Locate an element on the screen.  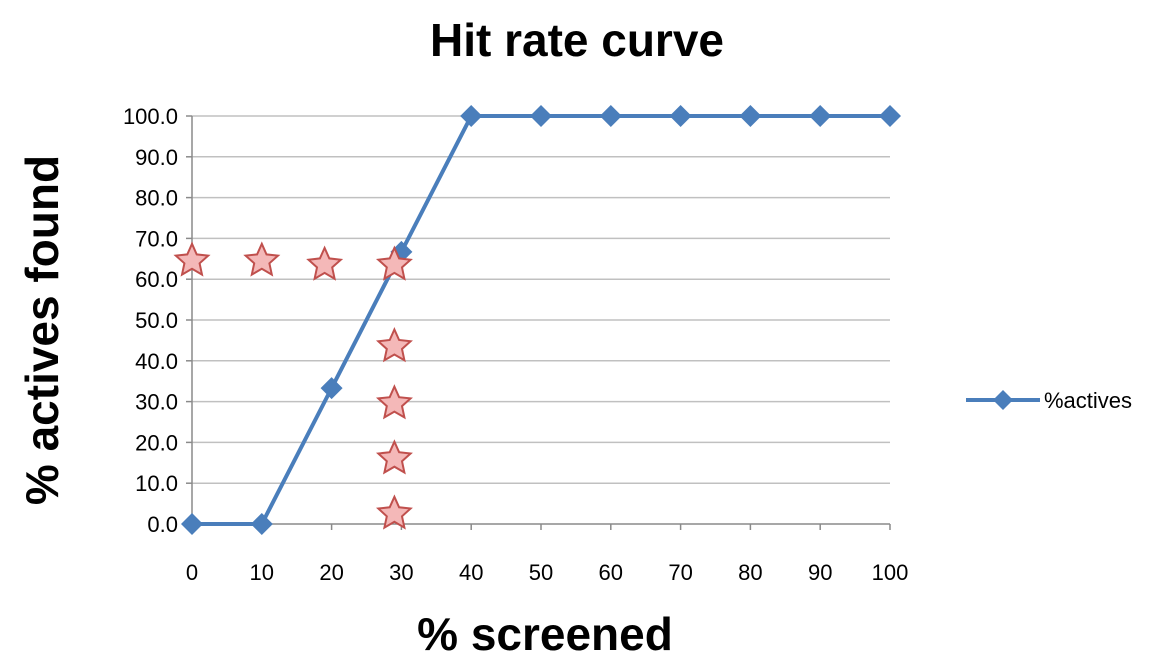
x-tick-labels: 0 10 20 30 40 50 60 70 80 90 100 is located at coordinates (547, 572).